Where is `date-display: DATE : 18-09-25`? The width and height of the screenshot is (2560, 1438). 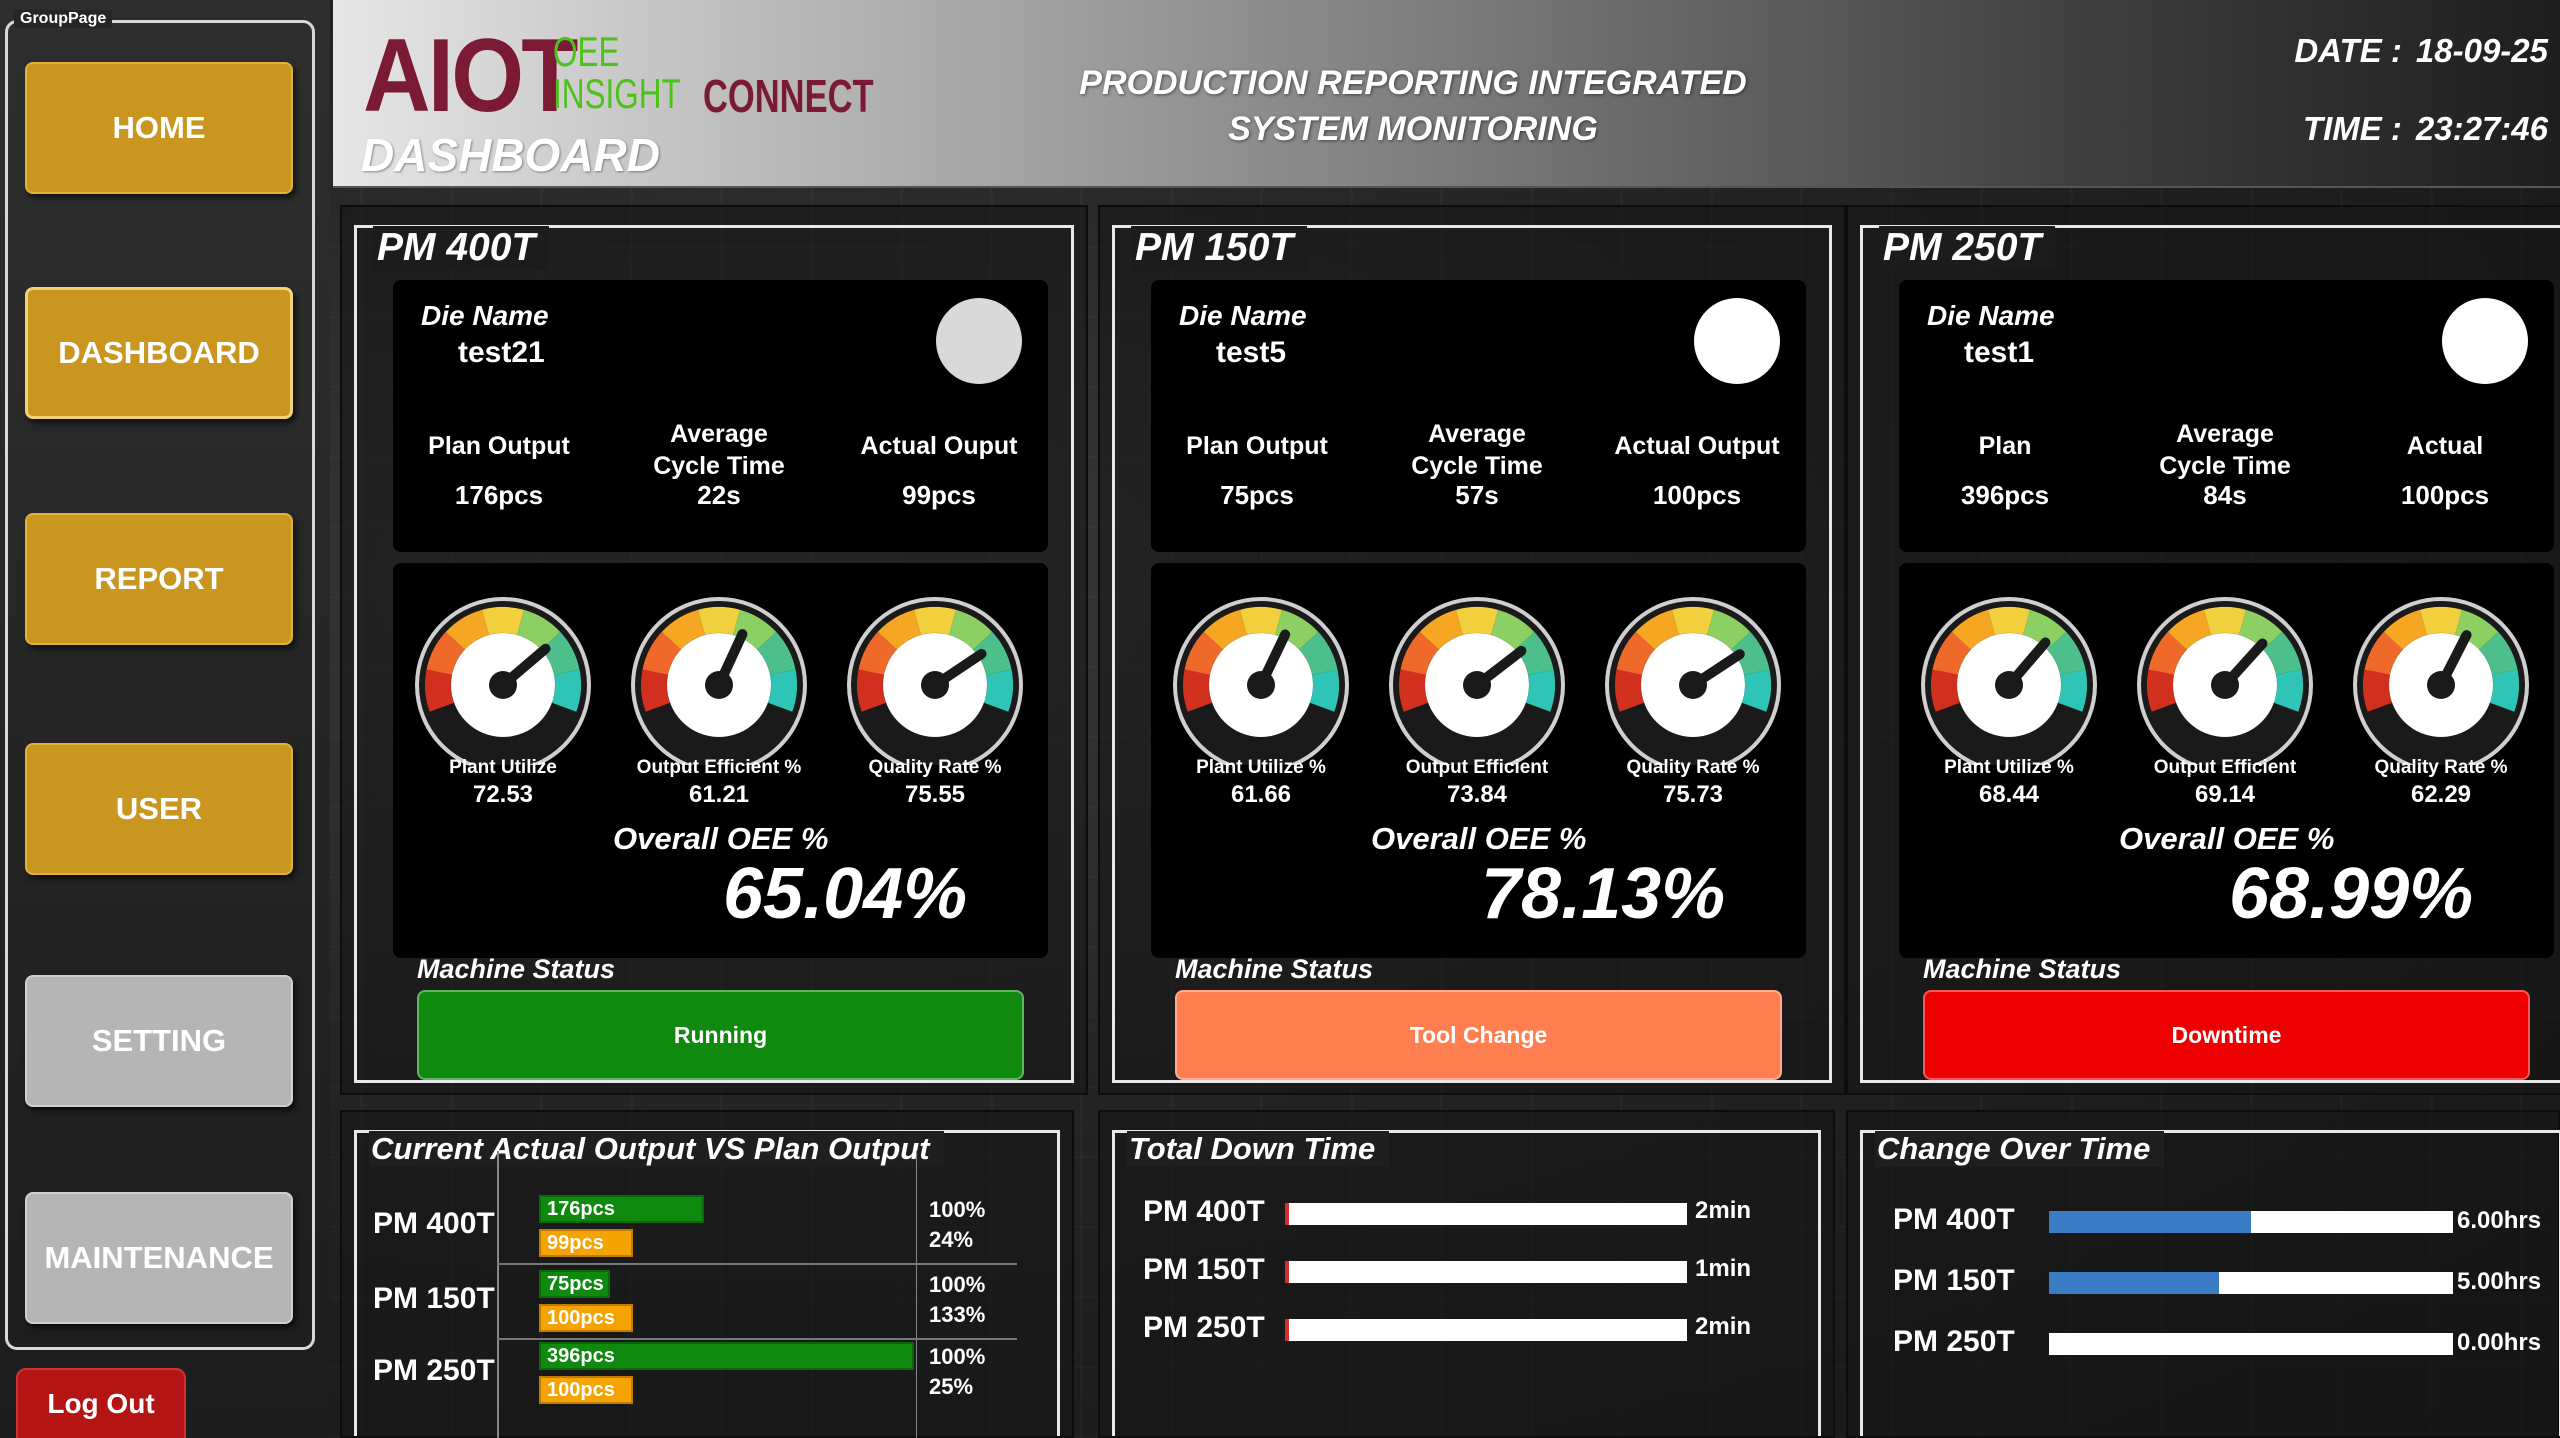 date-display: DATE : 18-09-25 is located at coordinates (2421, 51).